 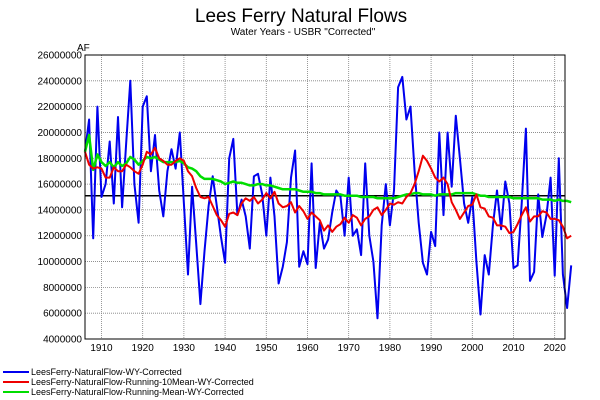 I want to click on x-tick-label: 1920, so click(x=143, y=348).